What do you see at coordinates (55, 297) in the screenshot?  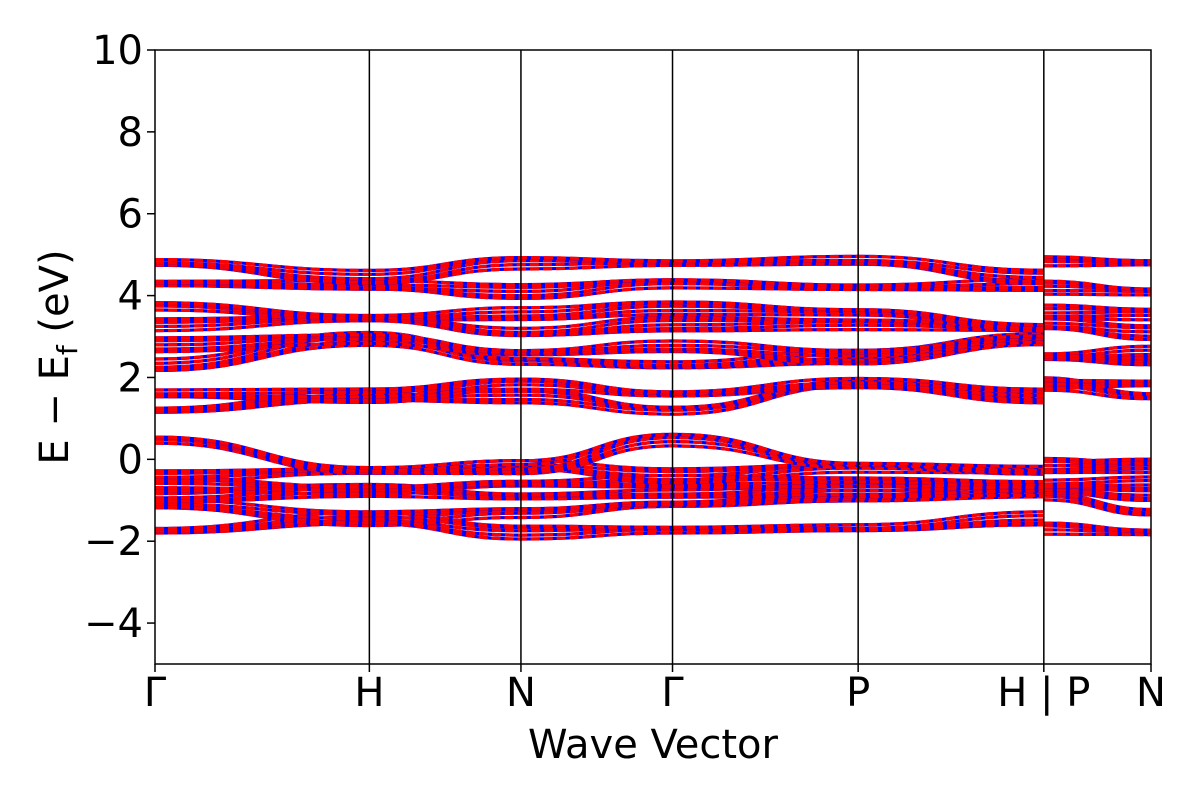 I see `y-axis-title-unit: (eV)` at bounding box center [55, 297].